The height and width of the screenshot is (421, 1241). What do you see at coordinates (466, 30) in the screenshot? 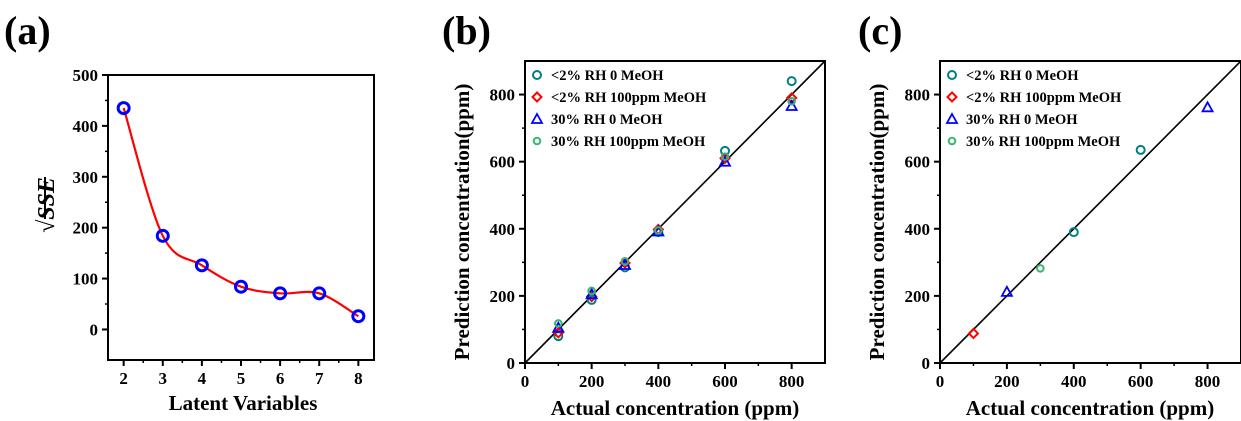
I see `panel-b-label: (b)` at bounding box center [466, 30].